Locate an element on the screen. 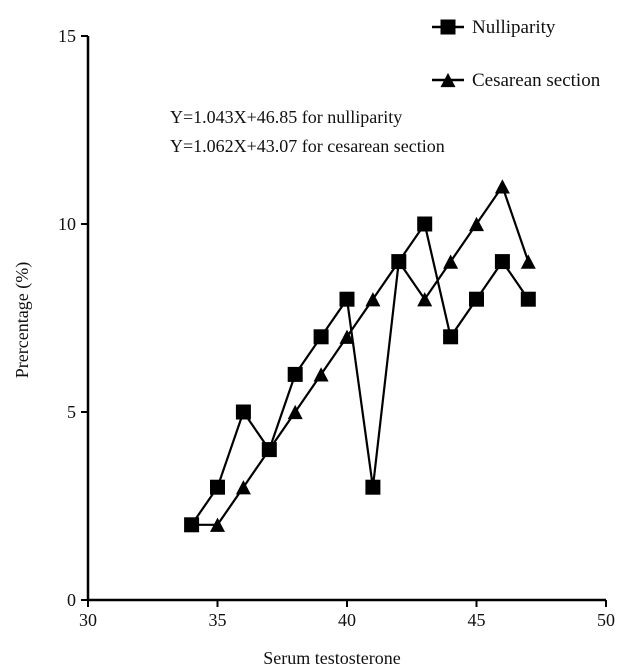 The image size is (629, 667). x-tick-label: 35 is located at coordinates (218, 620).